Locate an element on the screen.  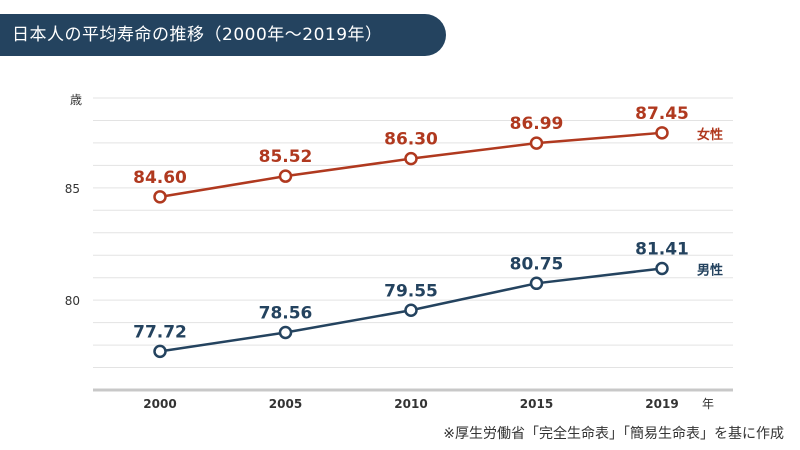
x-tick-label: 2000 is located at coordinates (159, 404).